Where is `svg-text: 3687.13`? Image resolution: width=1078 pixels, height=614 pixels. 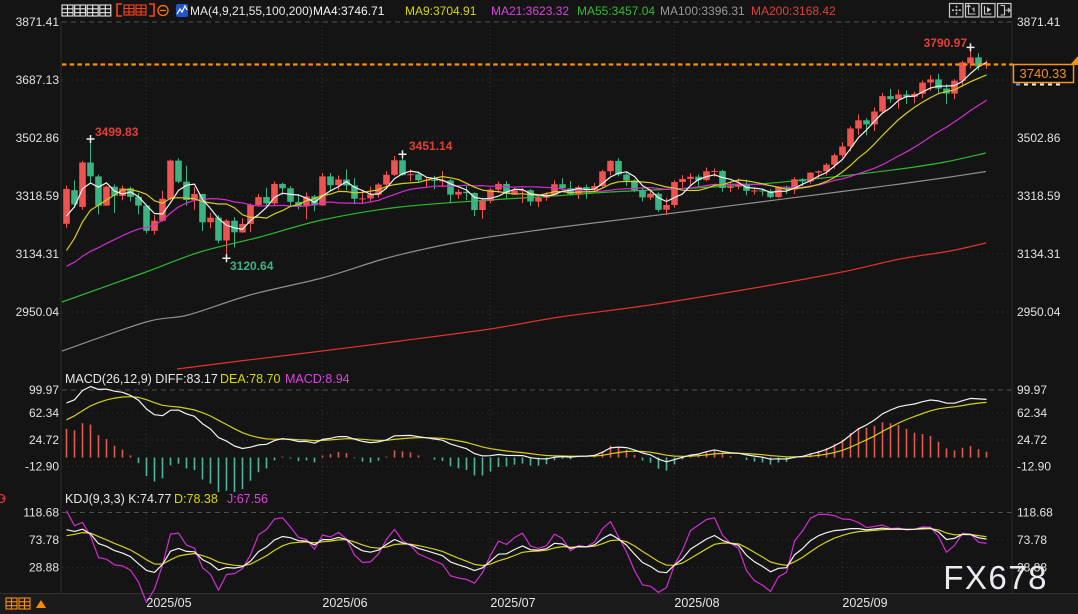 svg-text: 3687.13 is located at coordinates (38, 80).